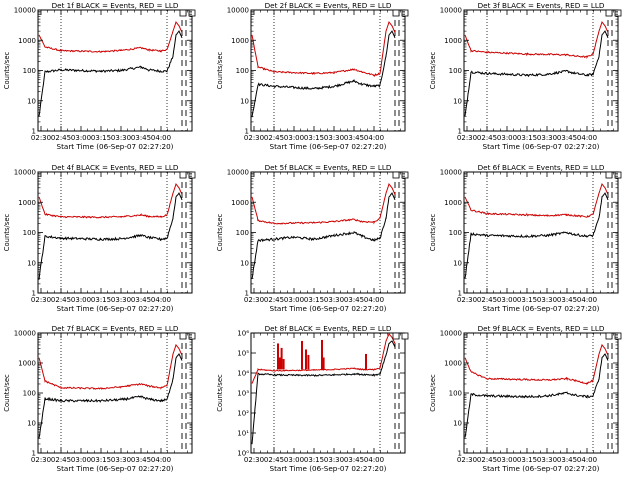 Image resolution: width=640 pixels, height=480 pixels. I want to click on panel-title: Det 3f BLACK = Events, RED = LLD, so click(541, 5).